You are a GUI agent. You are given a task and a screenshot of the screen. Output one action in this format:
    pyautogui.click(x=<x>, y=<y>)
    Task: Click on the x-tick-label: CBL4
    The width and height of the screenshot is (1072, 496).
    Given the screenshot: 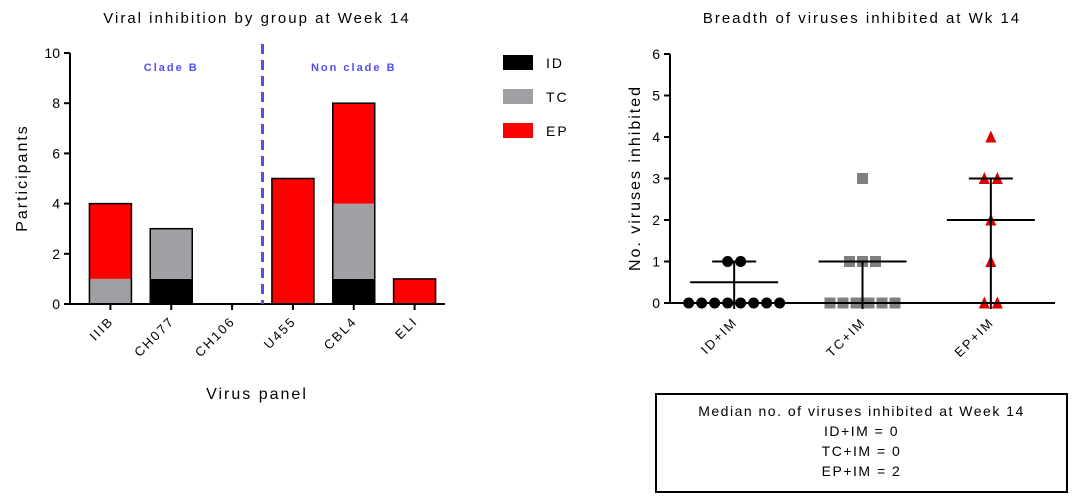 What is the action you would take?
    pyautogui.click(x=340, y=333)
    